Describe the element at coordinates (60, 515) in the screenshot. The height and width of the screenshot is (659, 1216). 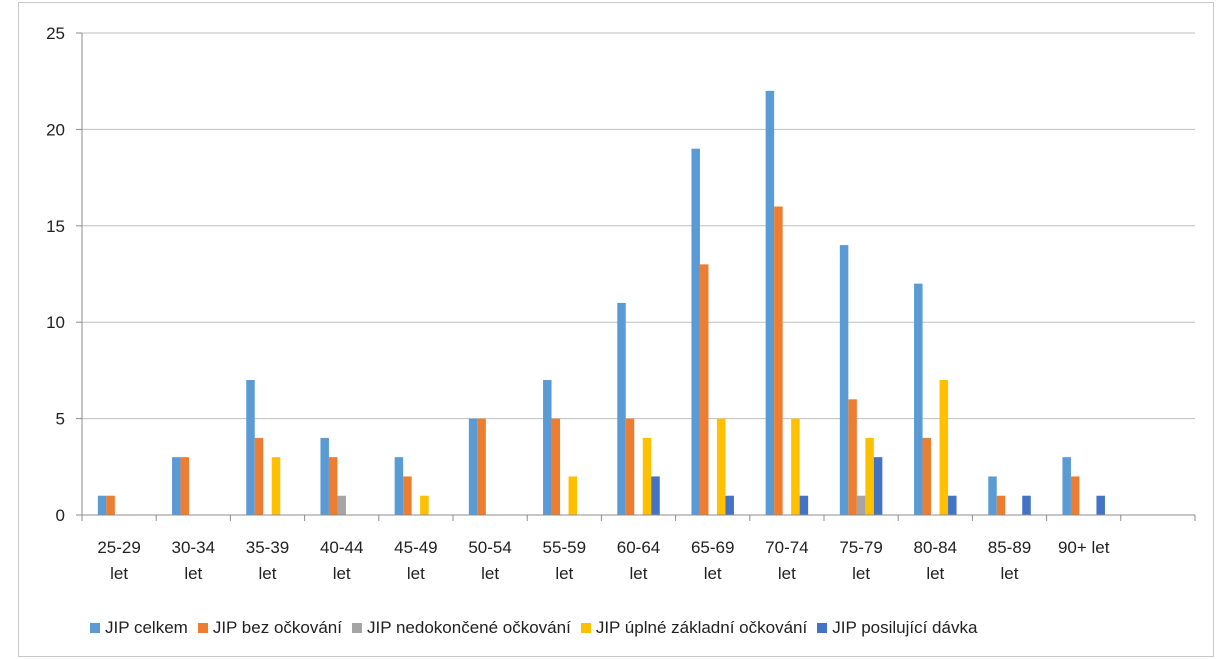
I see `y-tick-label: 0` at that location.